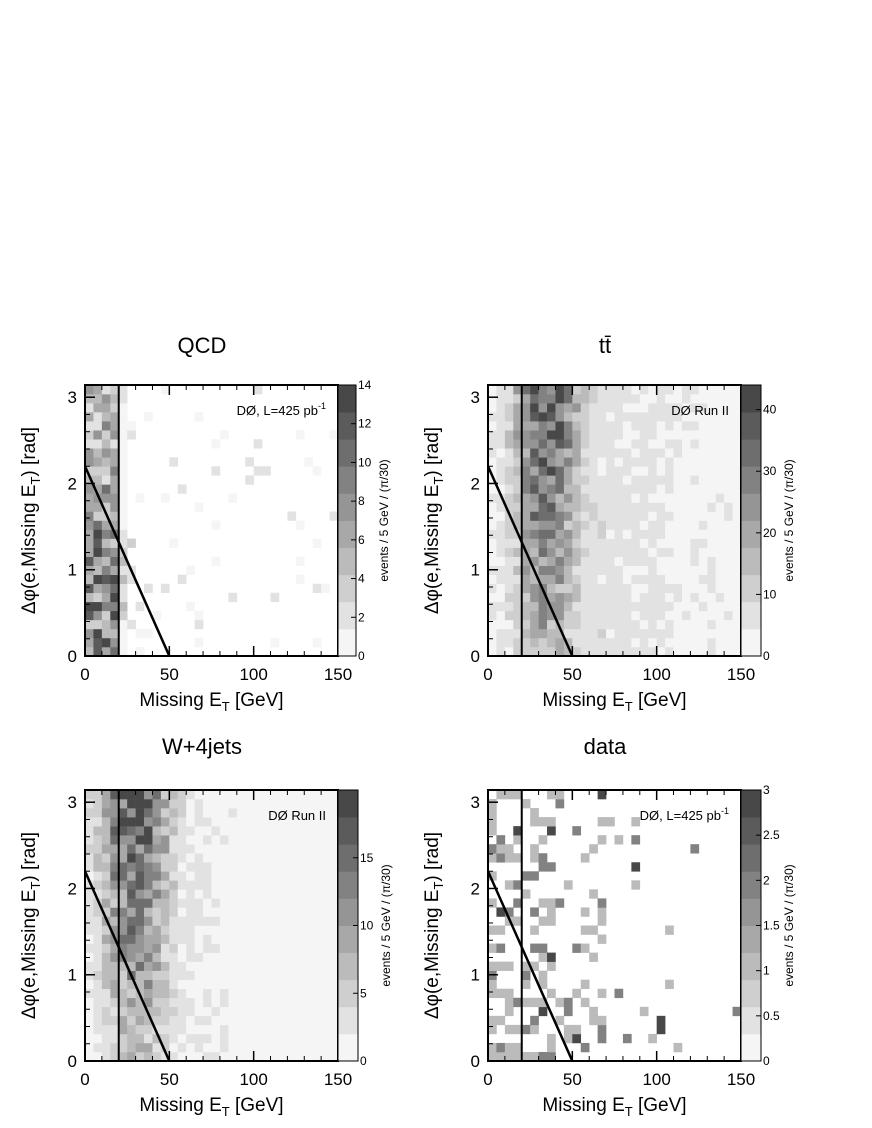 The image size is (872, 1128). Describe the element at coordinates (365, 462) in the screenshot. I see `colorbar-tick-label: 10` at that location.